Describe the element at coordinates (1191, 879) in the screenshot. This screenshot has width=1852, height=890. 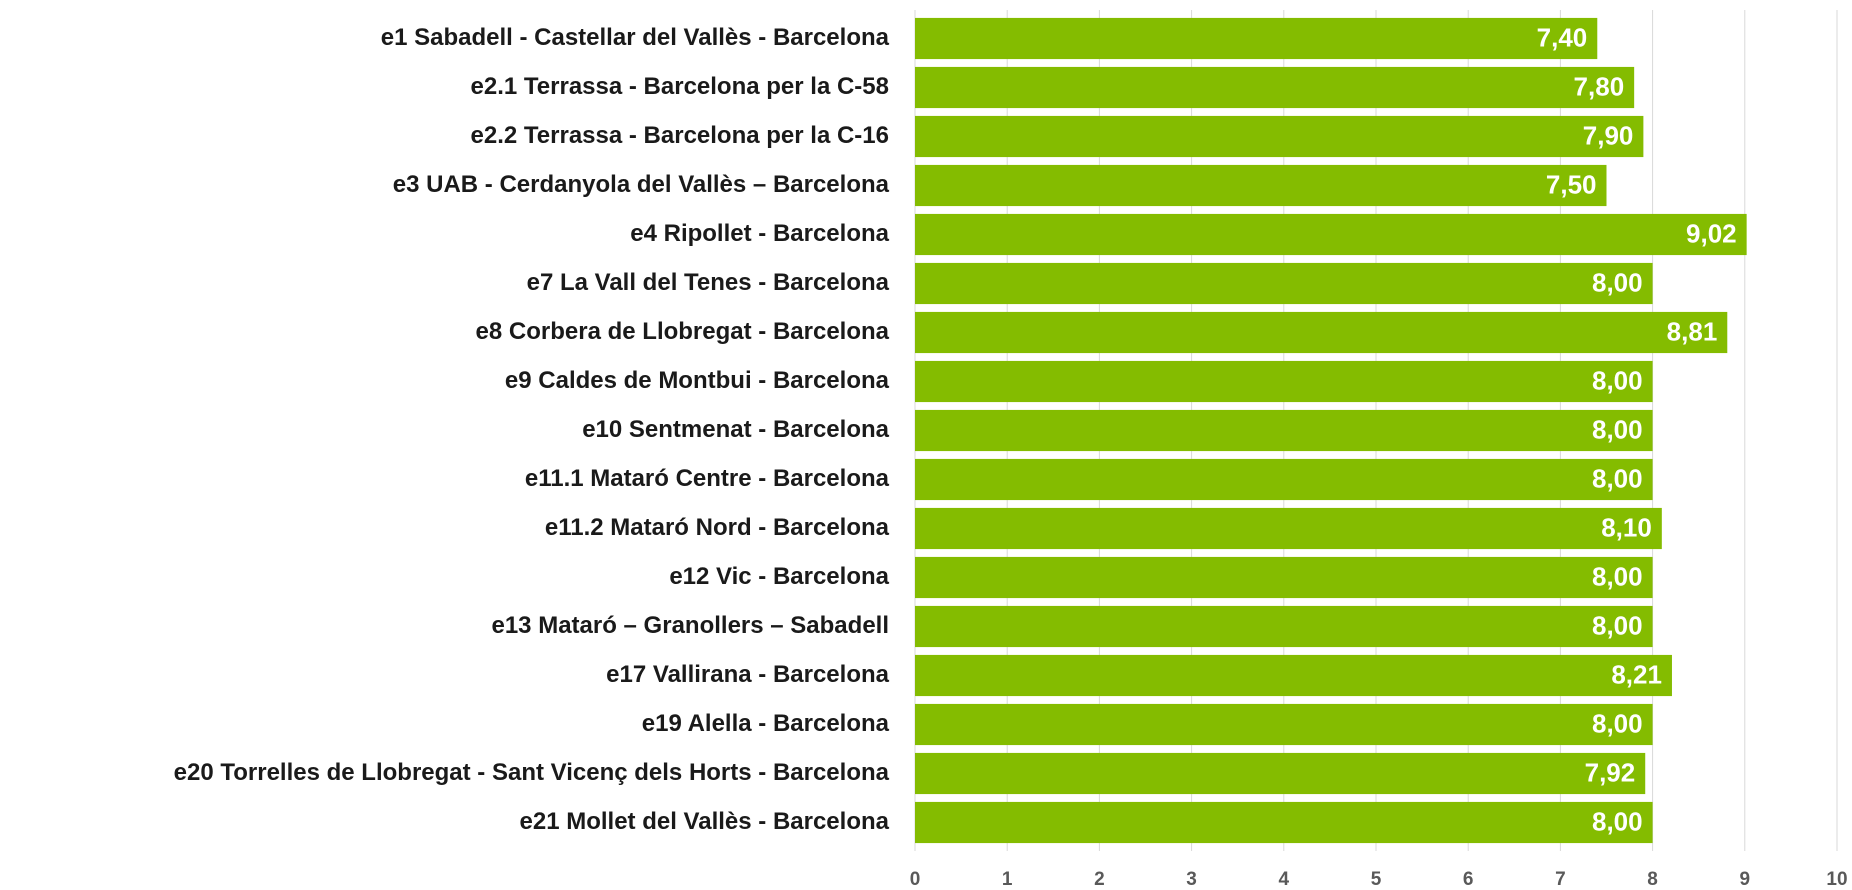
I see `x-tick-label: 3` at that location.